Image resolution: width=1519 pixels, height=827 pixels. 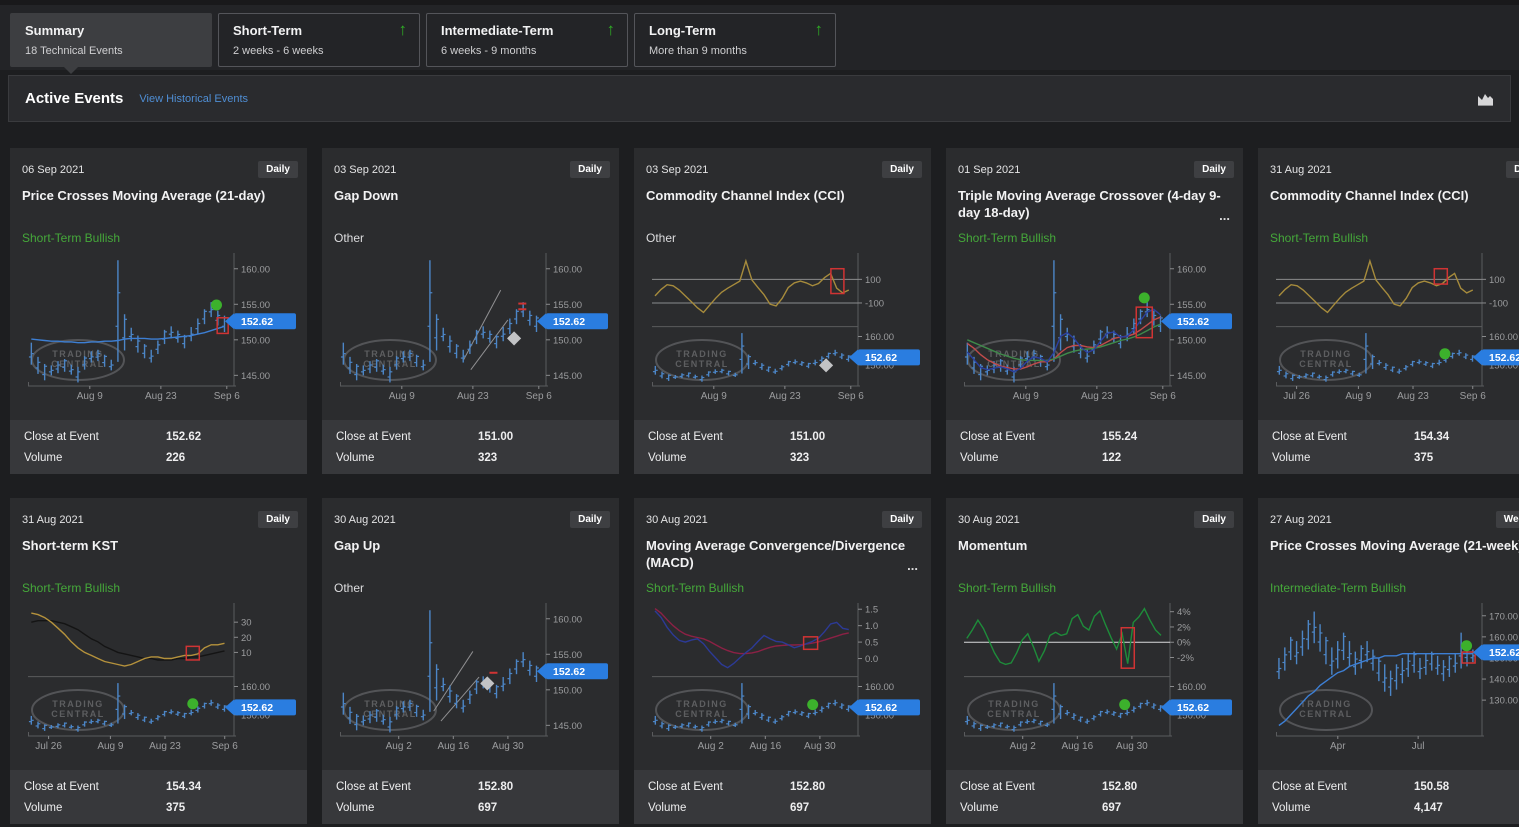 What do you see at coordinates (820, 746) in the screenshot?
I see `svg-text: Aug 30` at bounding box center [820, 746].